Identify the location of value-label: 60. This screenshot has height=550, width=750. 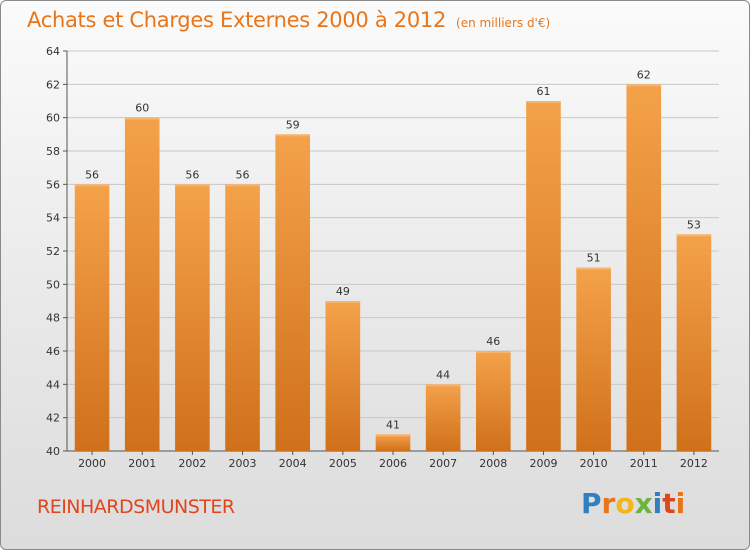
(142, 108).